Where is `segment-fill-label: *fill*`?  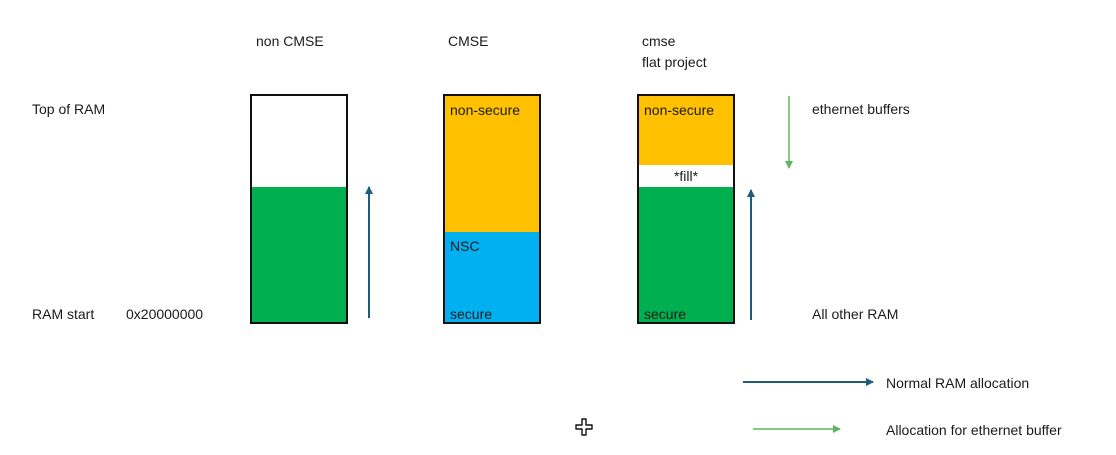 segment-fill-label: *fill* is located at coordinates (686, 176).